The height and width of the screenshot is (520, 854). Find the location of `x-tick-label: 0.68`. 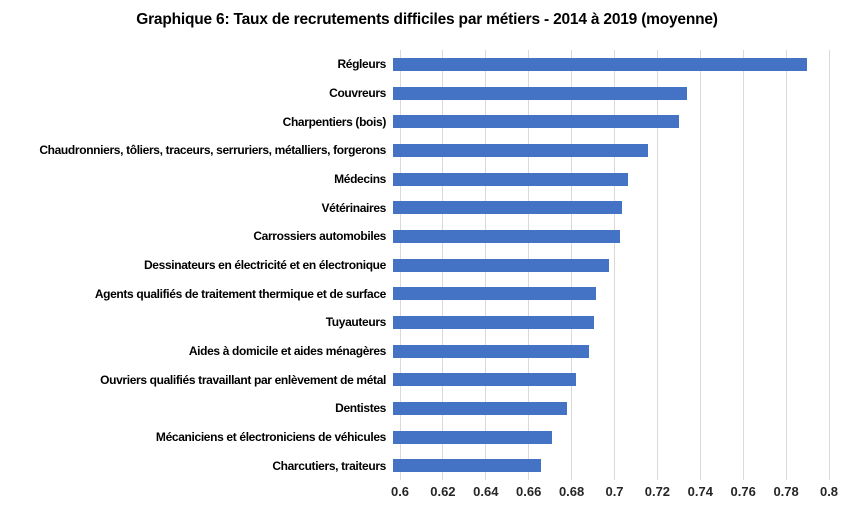

x-tick-label: 0.68 is located at coordinates (571, 491).